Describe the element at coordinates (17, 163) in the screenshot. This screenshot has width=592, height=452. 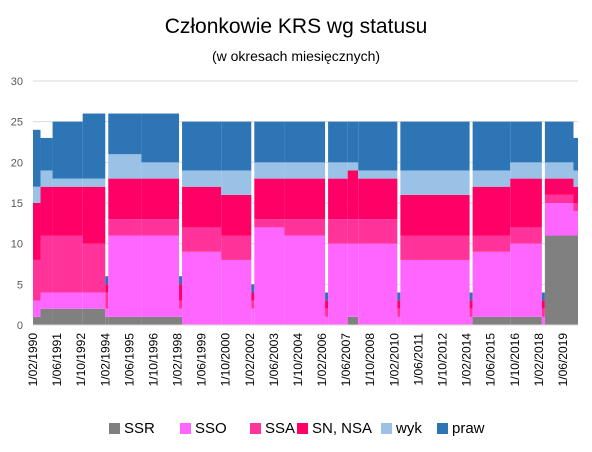
I see `y-tick-label: 20` at that location.